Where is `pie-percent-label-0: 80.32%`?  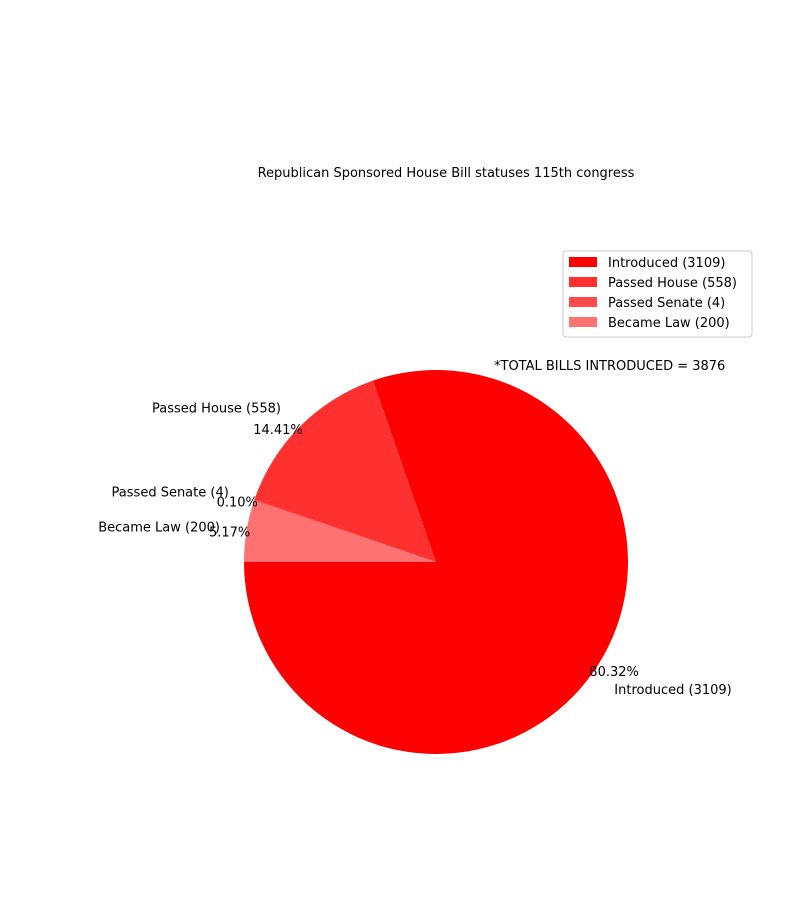
pie-percent-label-0: 80.32% is located at coordinates (614, 672).